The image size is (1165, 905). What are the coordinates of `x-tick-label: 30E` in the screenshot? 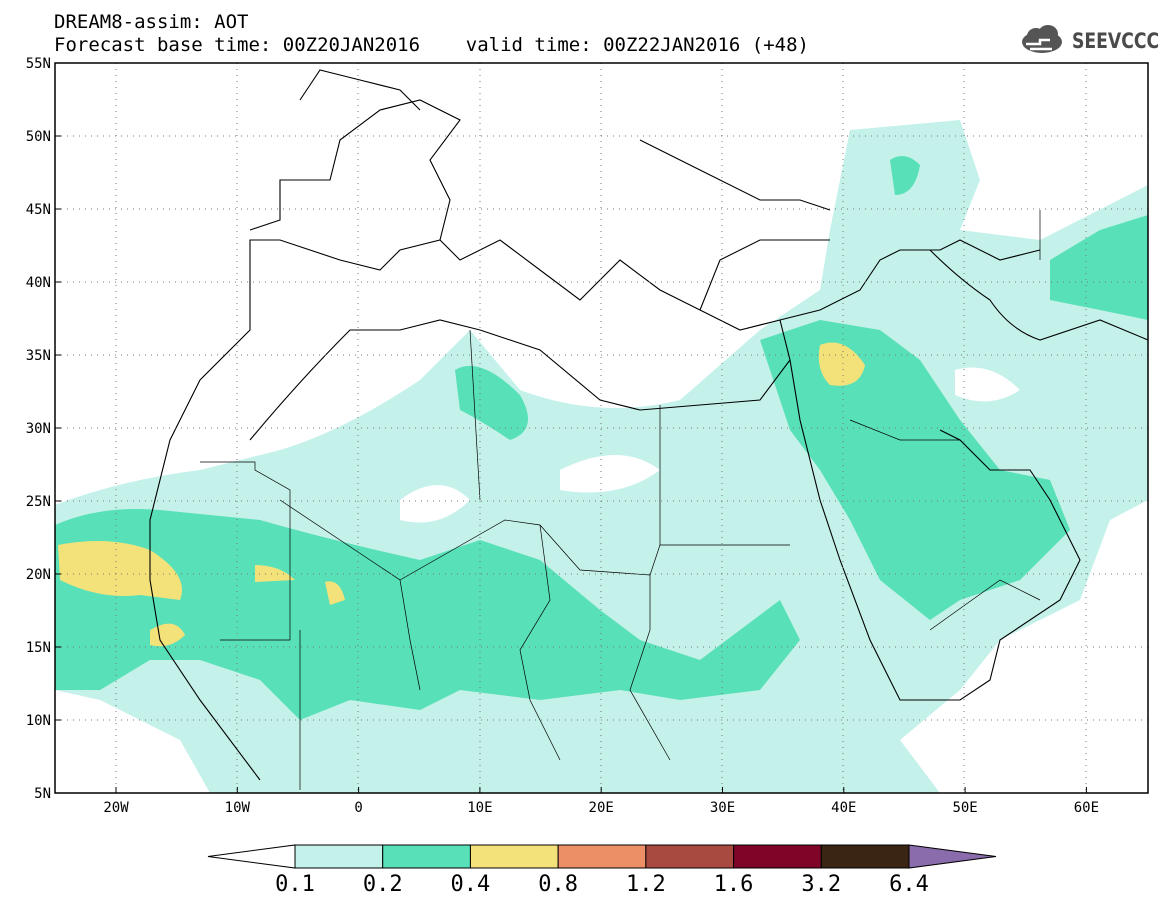 It's located at (722, 808).